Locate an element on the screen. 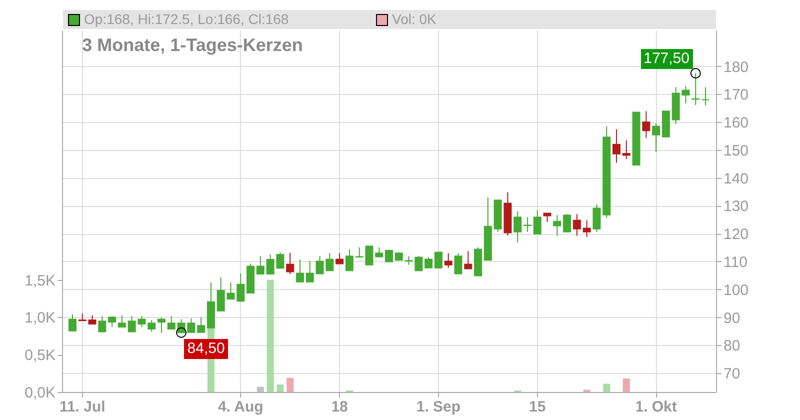 The image size is (800, 420). text: Op:168, Hi:172.5, Lo:166, Cl:168 is located at coordinates (186, 19).